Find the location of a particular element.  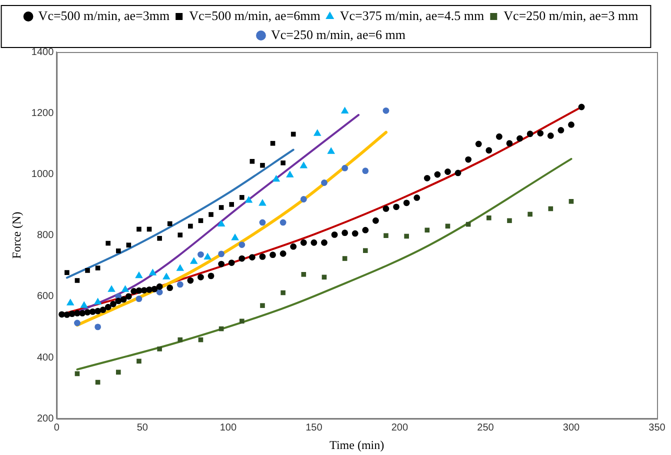

legend-label: Vc=375 m/min, ae=4.5 mm is located at coordinates (412, 15).